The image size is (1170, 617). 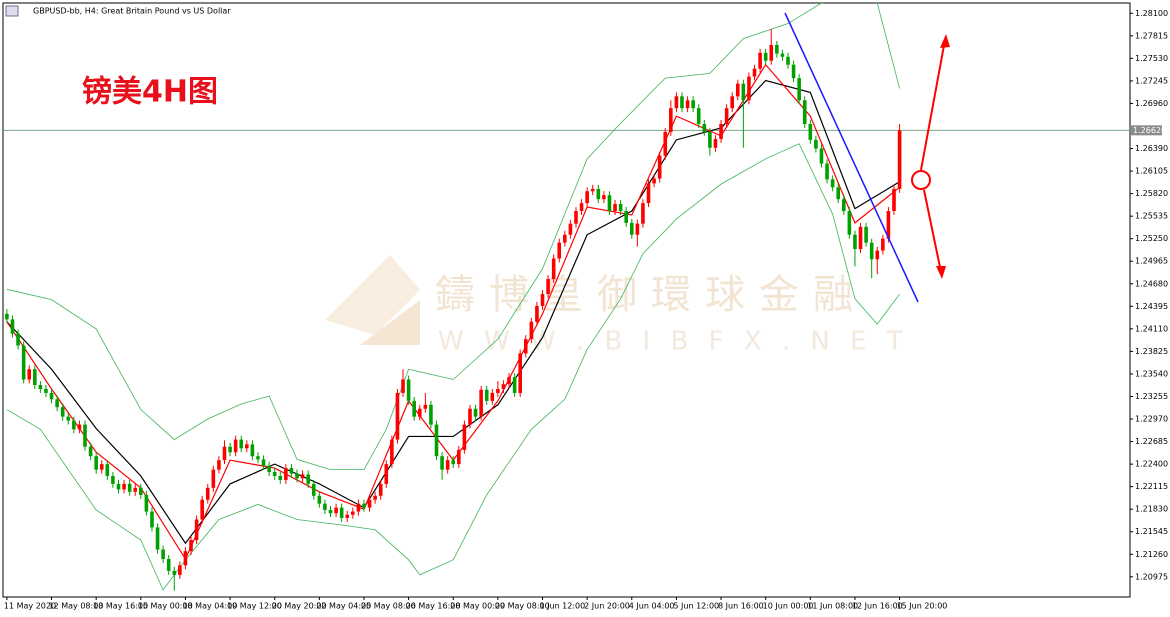 What do you see at coordinates (1151, 13) in the screenshot?
I see `y-tick-label: 1.28100` at bounding box center [1151, 13].